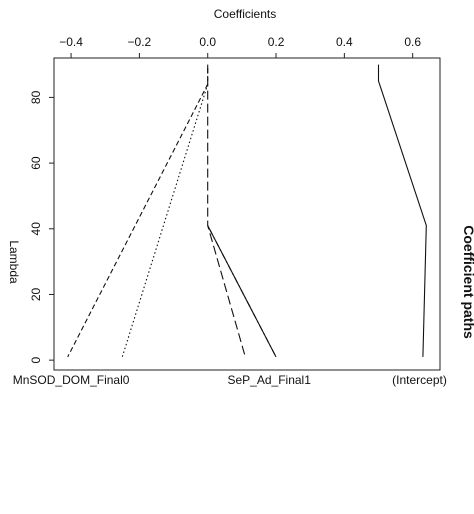  I want to click on y-tick-label: 40, so click(36, 229).